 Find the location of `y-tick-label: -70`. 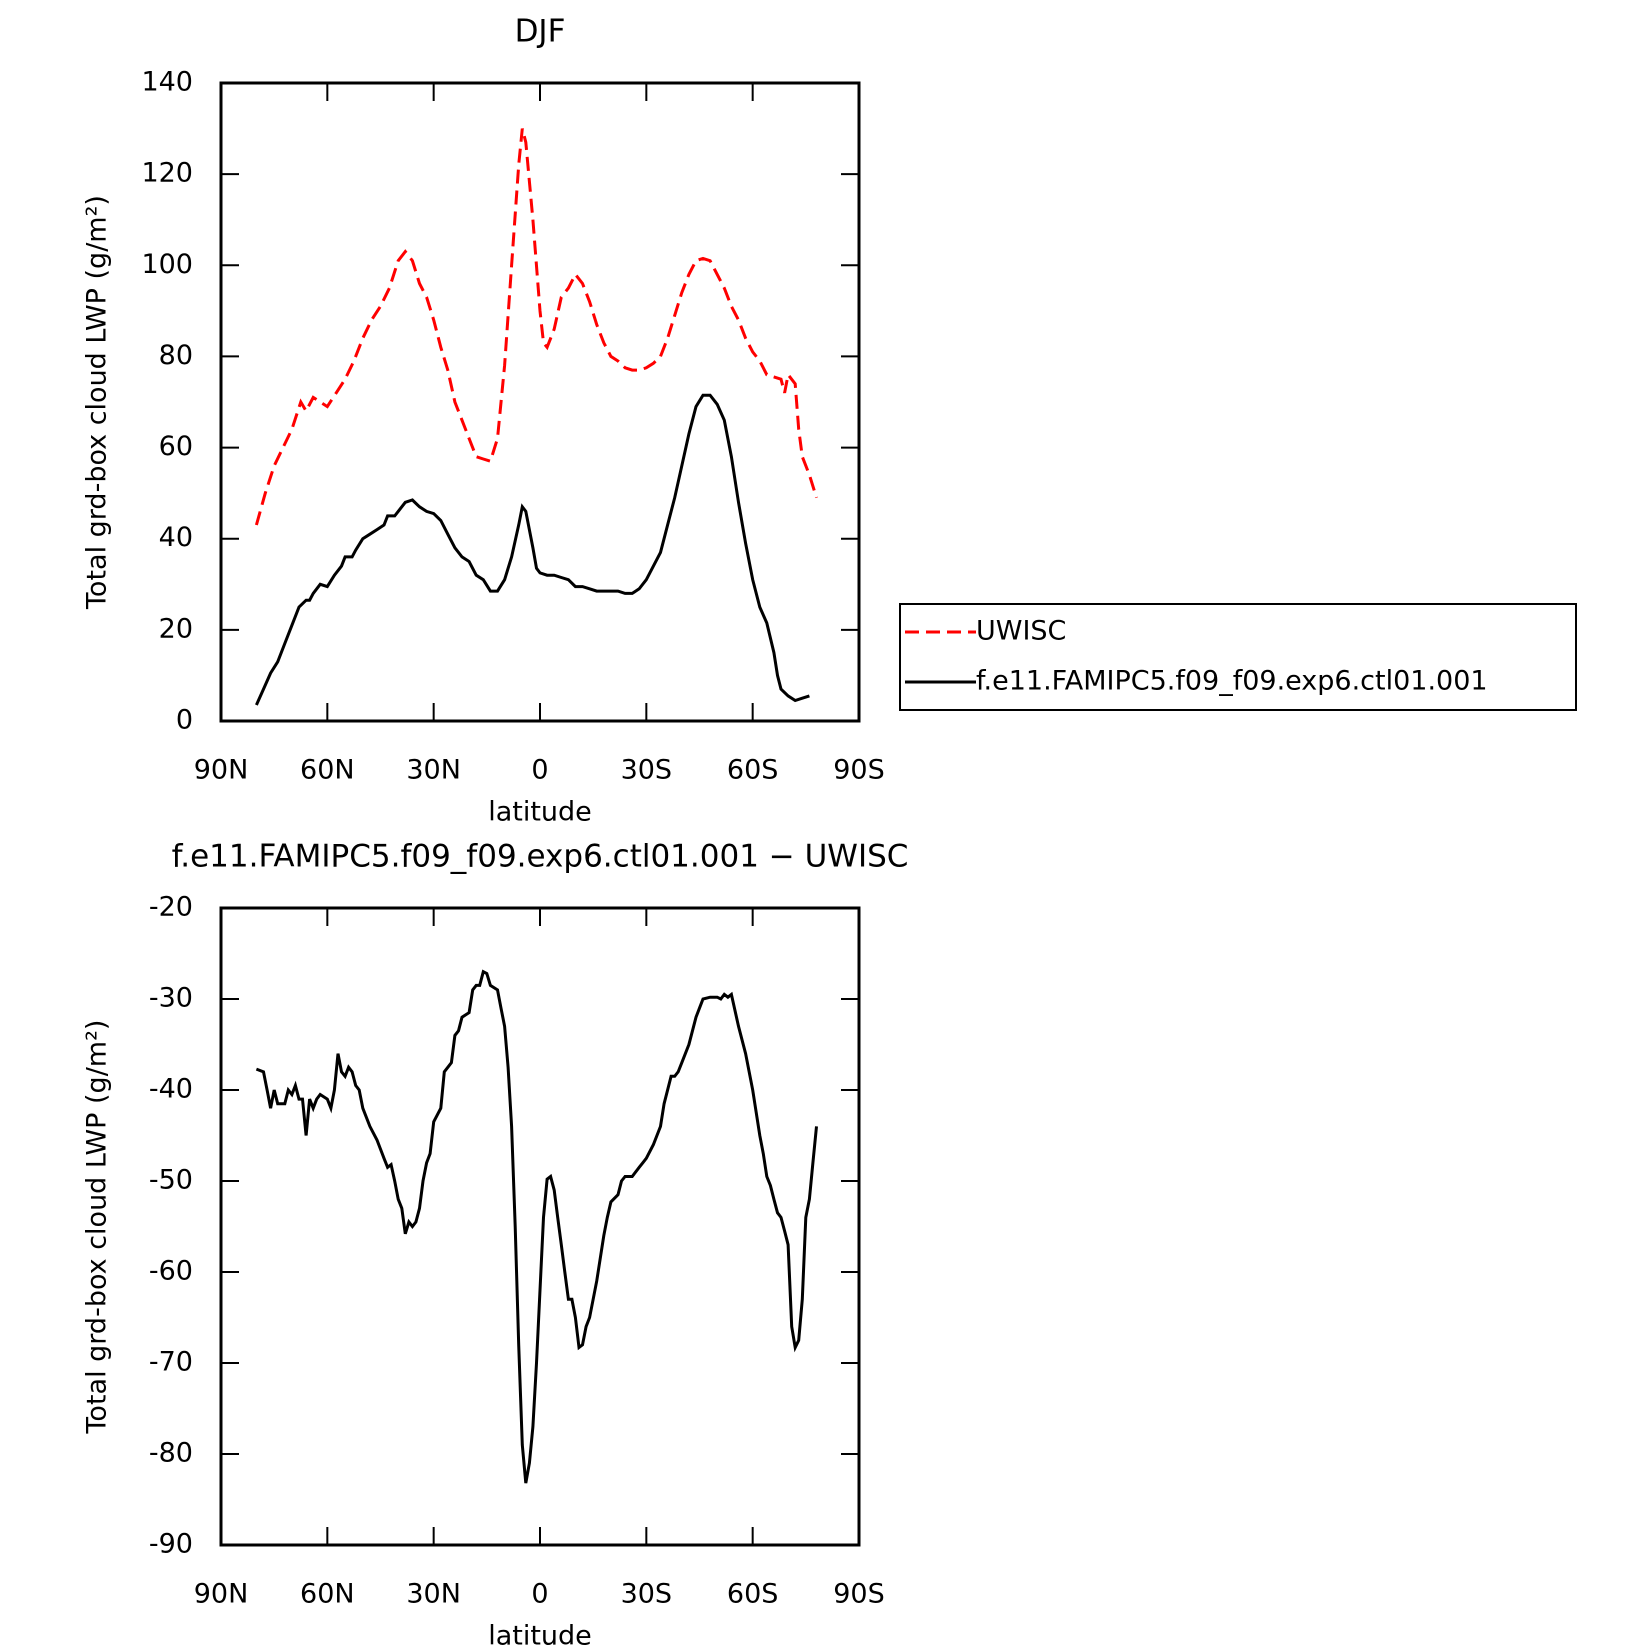

y-tick-label: -70 is located at coordinates (171, 1362).